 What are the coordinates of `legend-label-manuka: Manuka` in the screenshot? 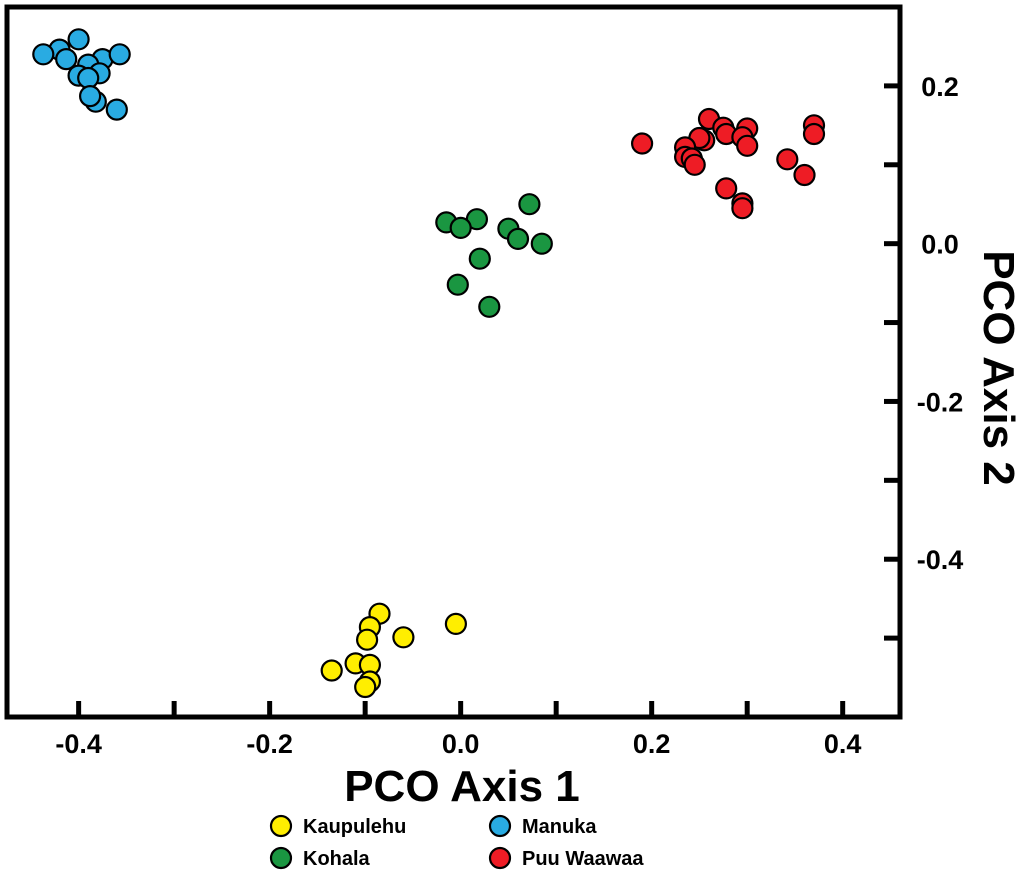 It's located at (559, 827).